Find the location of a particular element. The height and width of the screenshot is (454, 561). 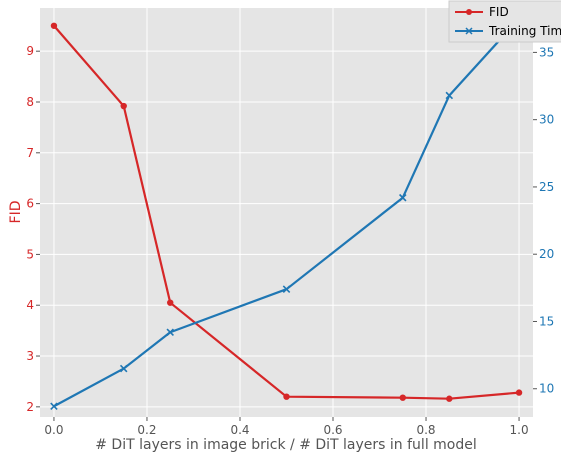

legend-training-time-marker is located at coordinates (469, 31).